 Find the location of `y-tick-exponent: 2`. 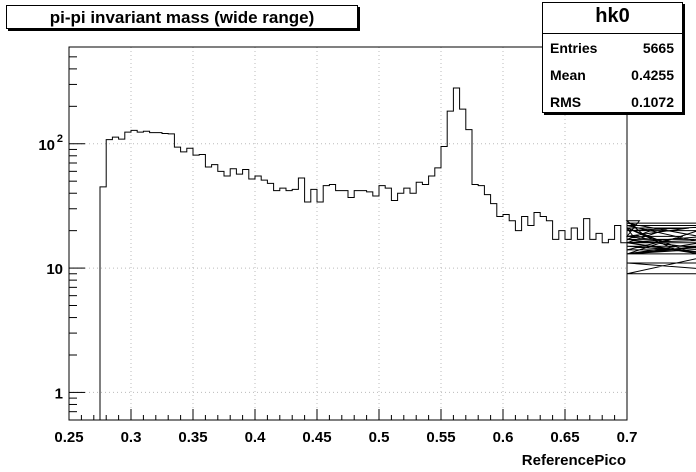

y-tick-exponent: 2 is located at coordinates (60, 139).